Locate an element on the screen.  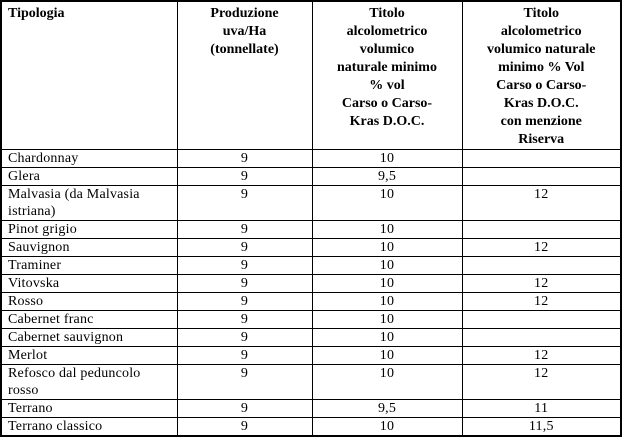
table-row: Terrano 9 9,5 11 is located at coordinates (311, 408).